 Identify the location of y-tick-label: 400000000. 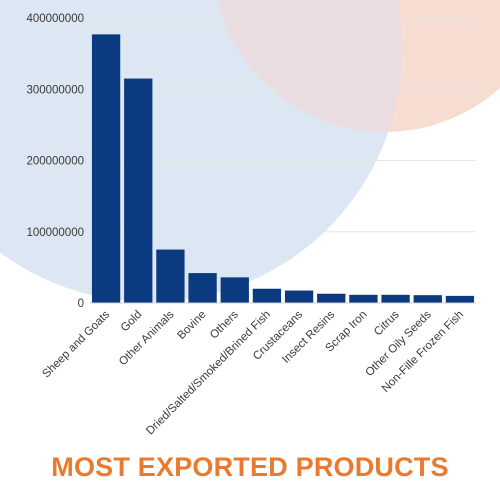
(55, 19).